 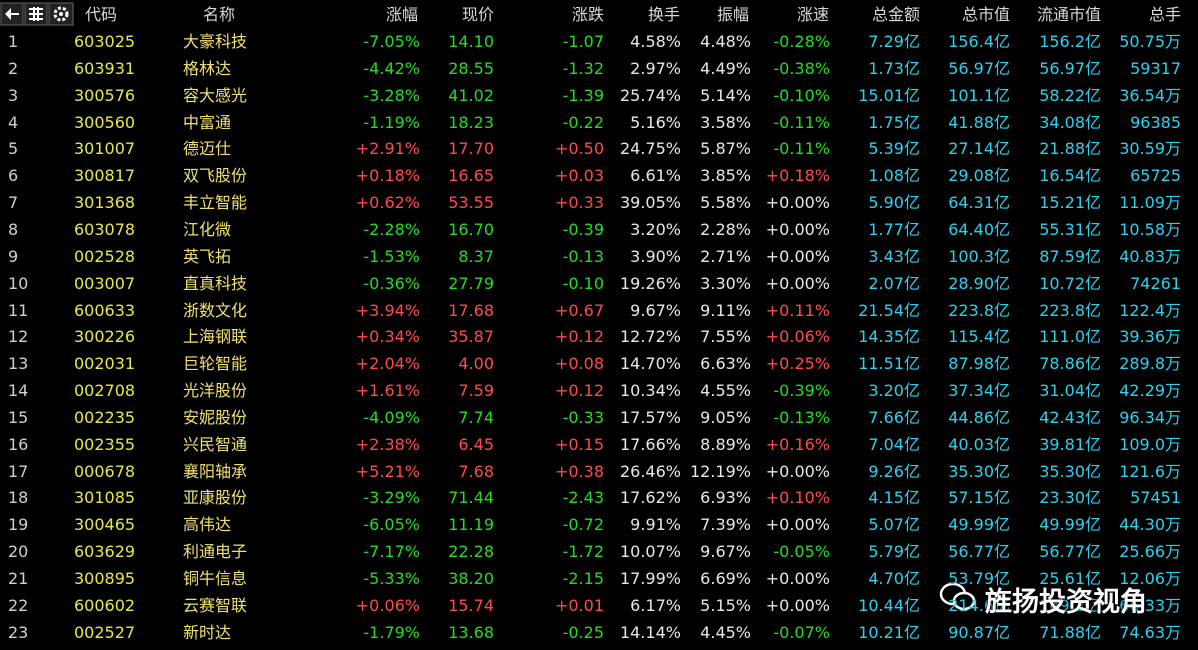 I want to click on float-cap: 58.22亿, so click(x=1070, y=95).